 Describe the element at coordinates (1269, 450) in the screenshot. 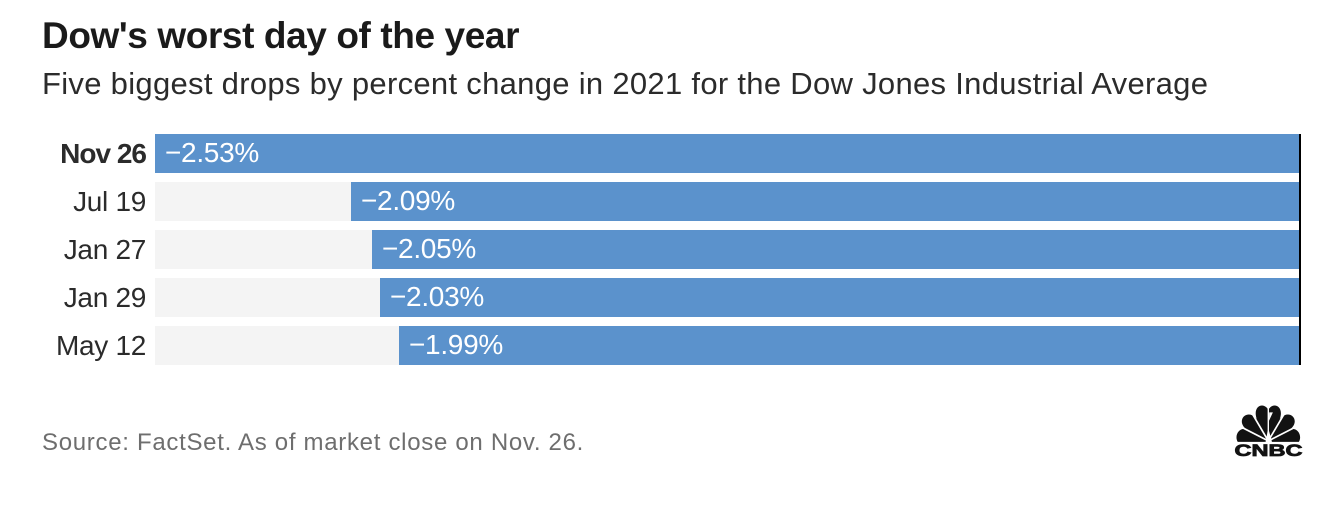

I see `svg-text: CNBC` at that location.